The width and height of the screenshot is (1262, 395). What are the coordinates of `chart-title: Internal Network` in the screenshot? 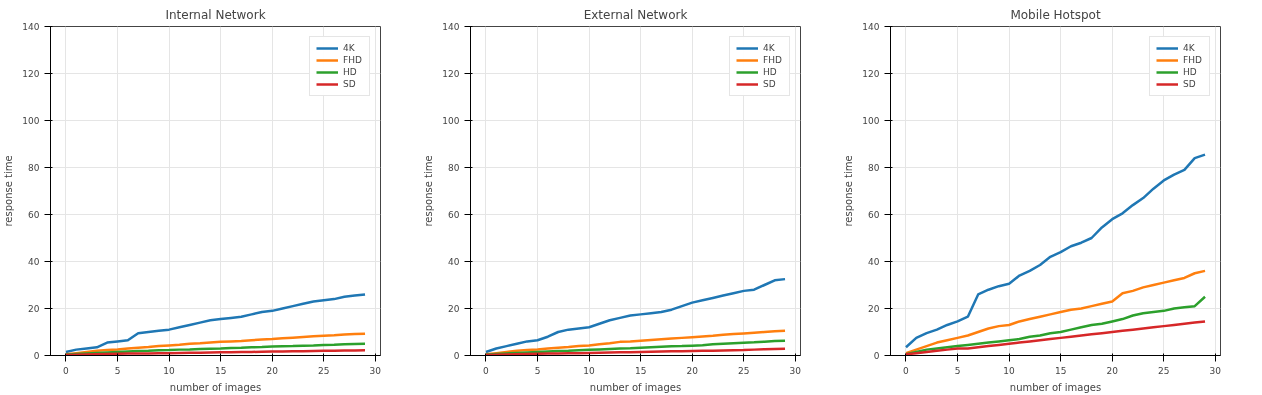 It's located at (215, 14).